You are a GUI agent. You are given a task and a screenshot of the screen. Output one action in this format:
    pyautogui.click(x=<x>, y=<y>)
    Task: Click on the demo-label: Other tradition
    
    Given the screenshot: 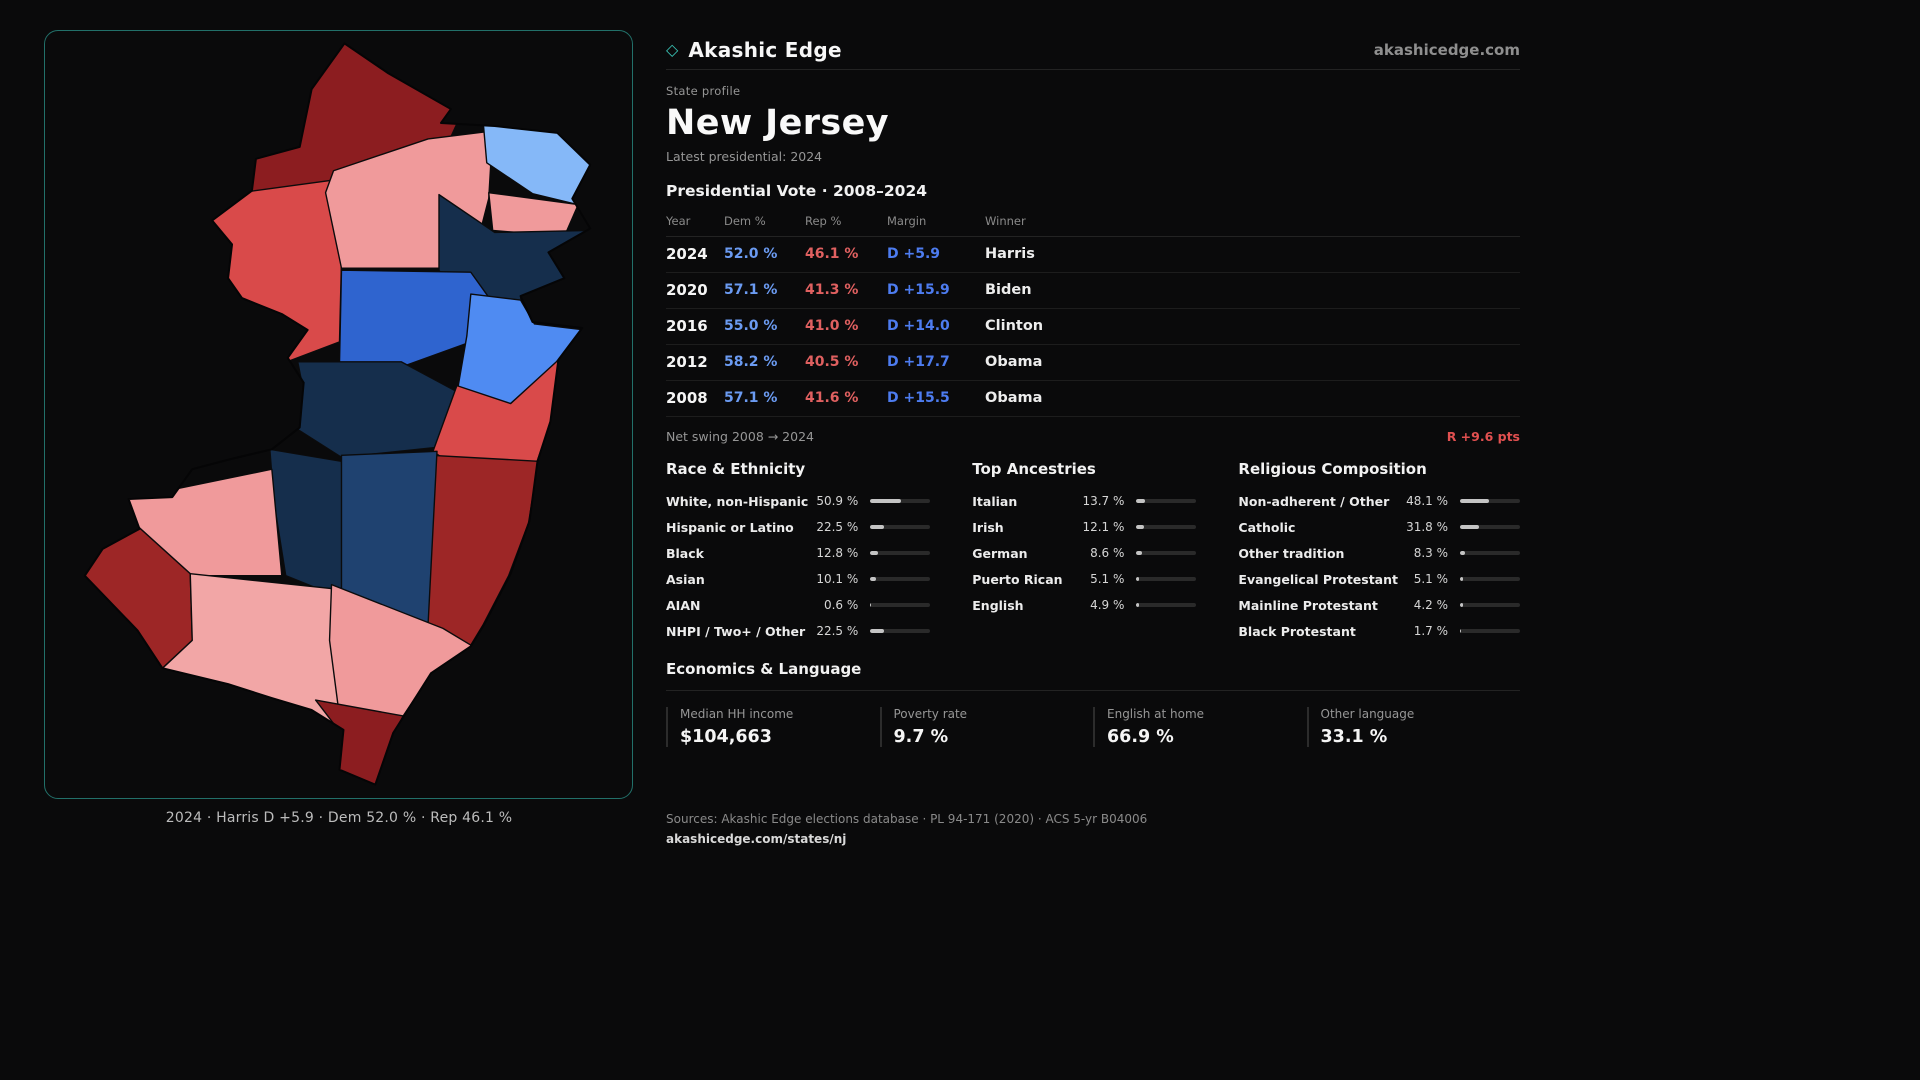 What is the action you would take?
    pyautogui.click(x=1291, y=553)
    